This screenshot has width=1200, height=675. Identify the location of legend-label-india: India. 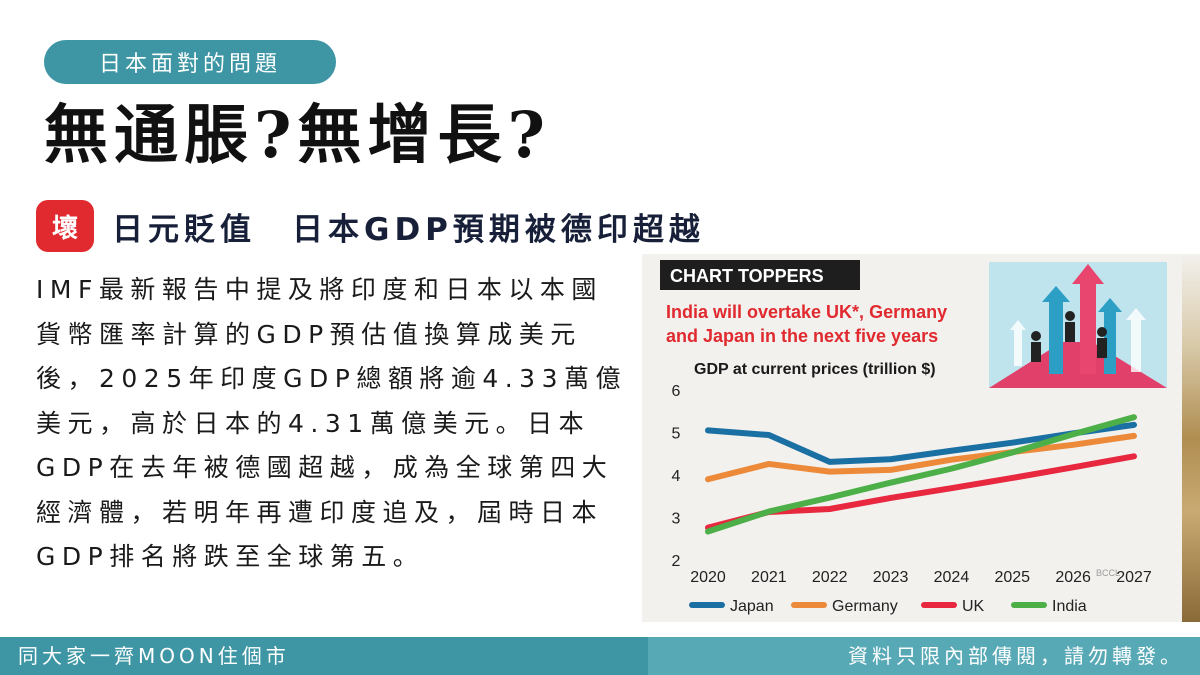
(1069, 606).